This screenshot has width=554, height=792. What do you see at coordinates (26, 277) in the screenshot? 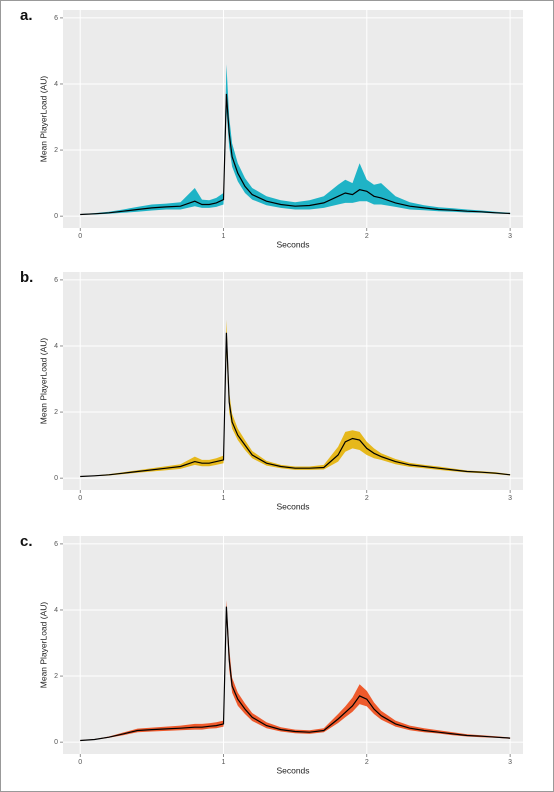
I see `panel-label: b.` at bounding box center [26, 277].